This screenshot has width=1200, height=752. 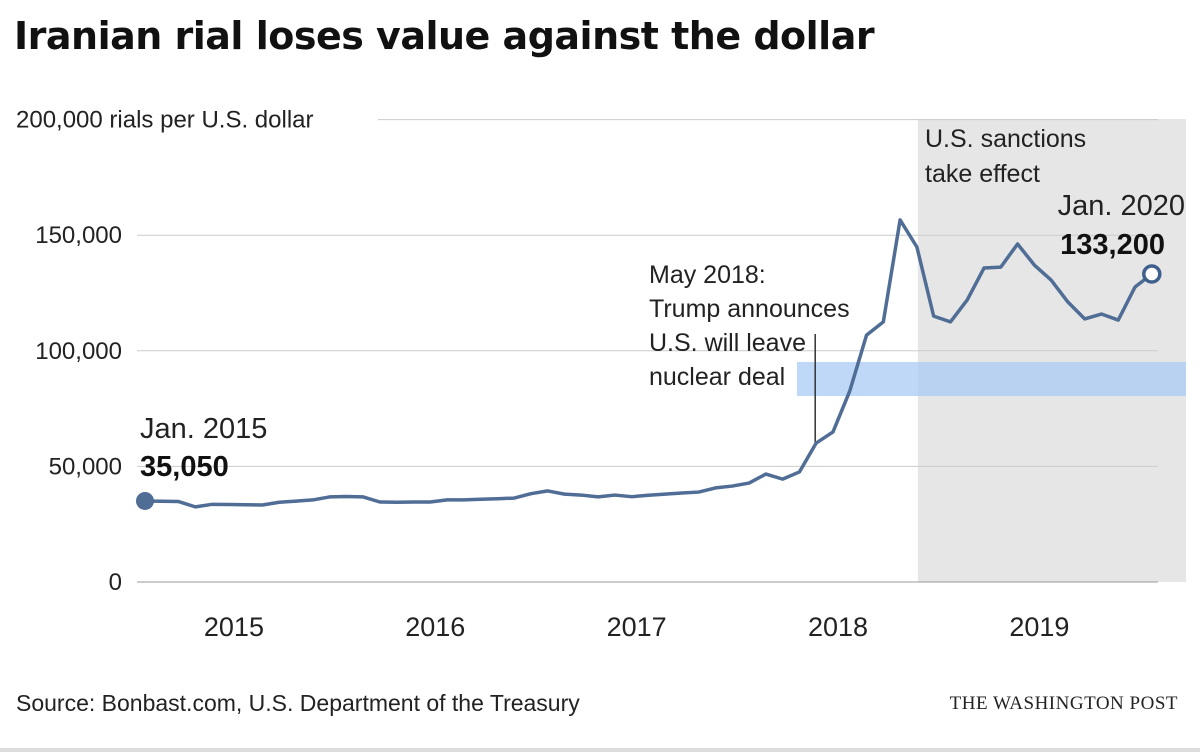 What do you see at coordinates (78, 351) in the screenshot?
I see `y-tick-label: 100,000` at bounding box center [78, 351].